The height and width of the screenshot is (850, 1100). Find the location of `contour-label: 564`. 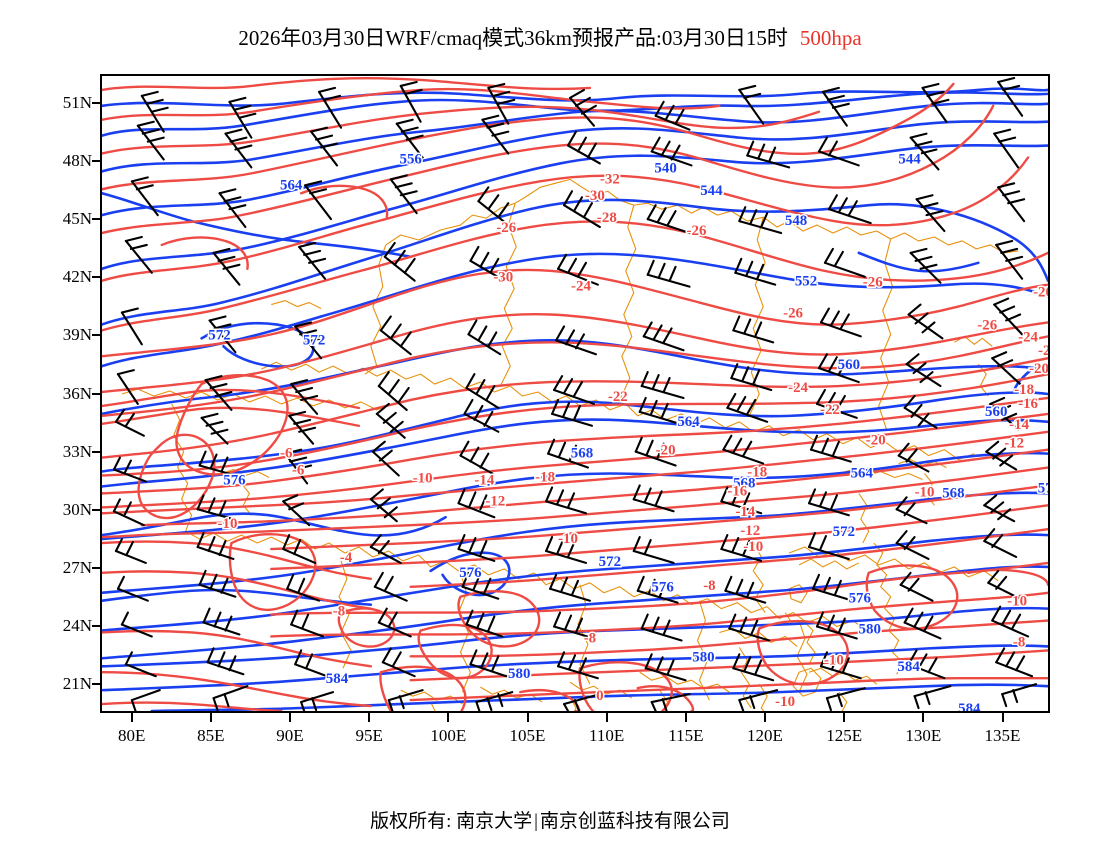

contour-label: 564 is located at coordinates (291, 185).